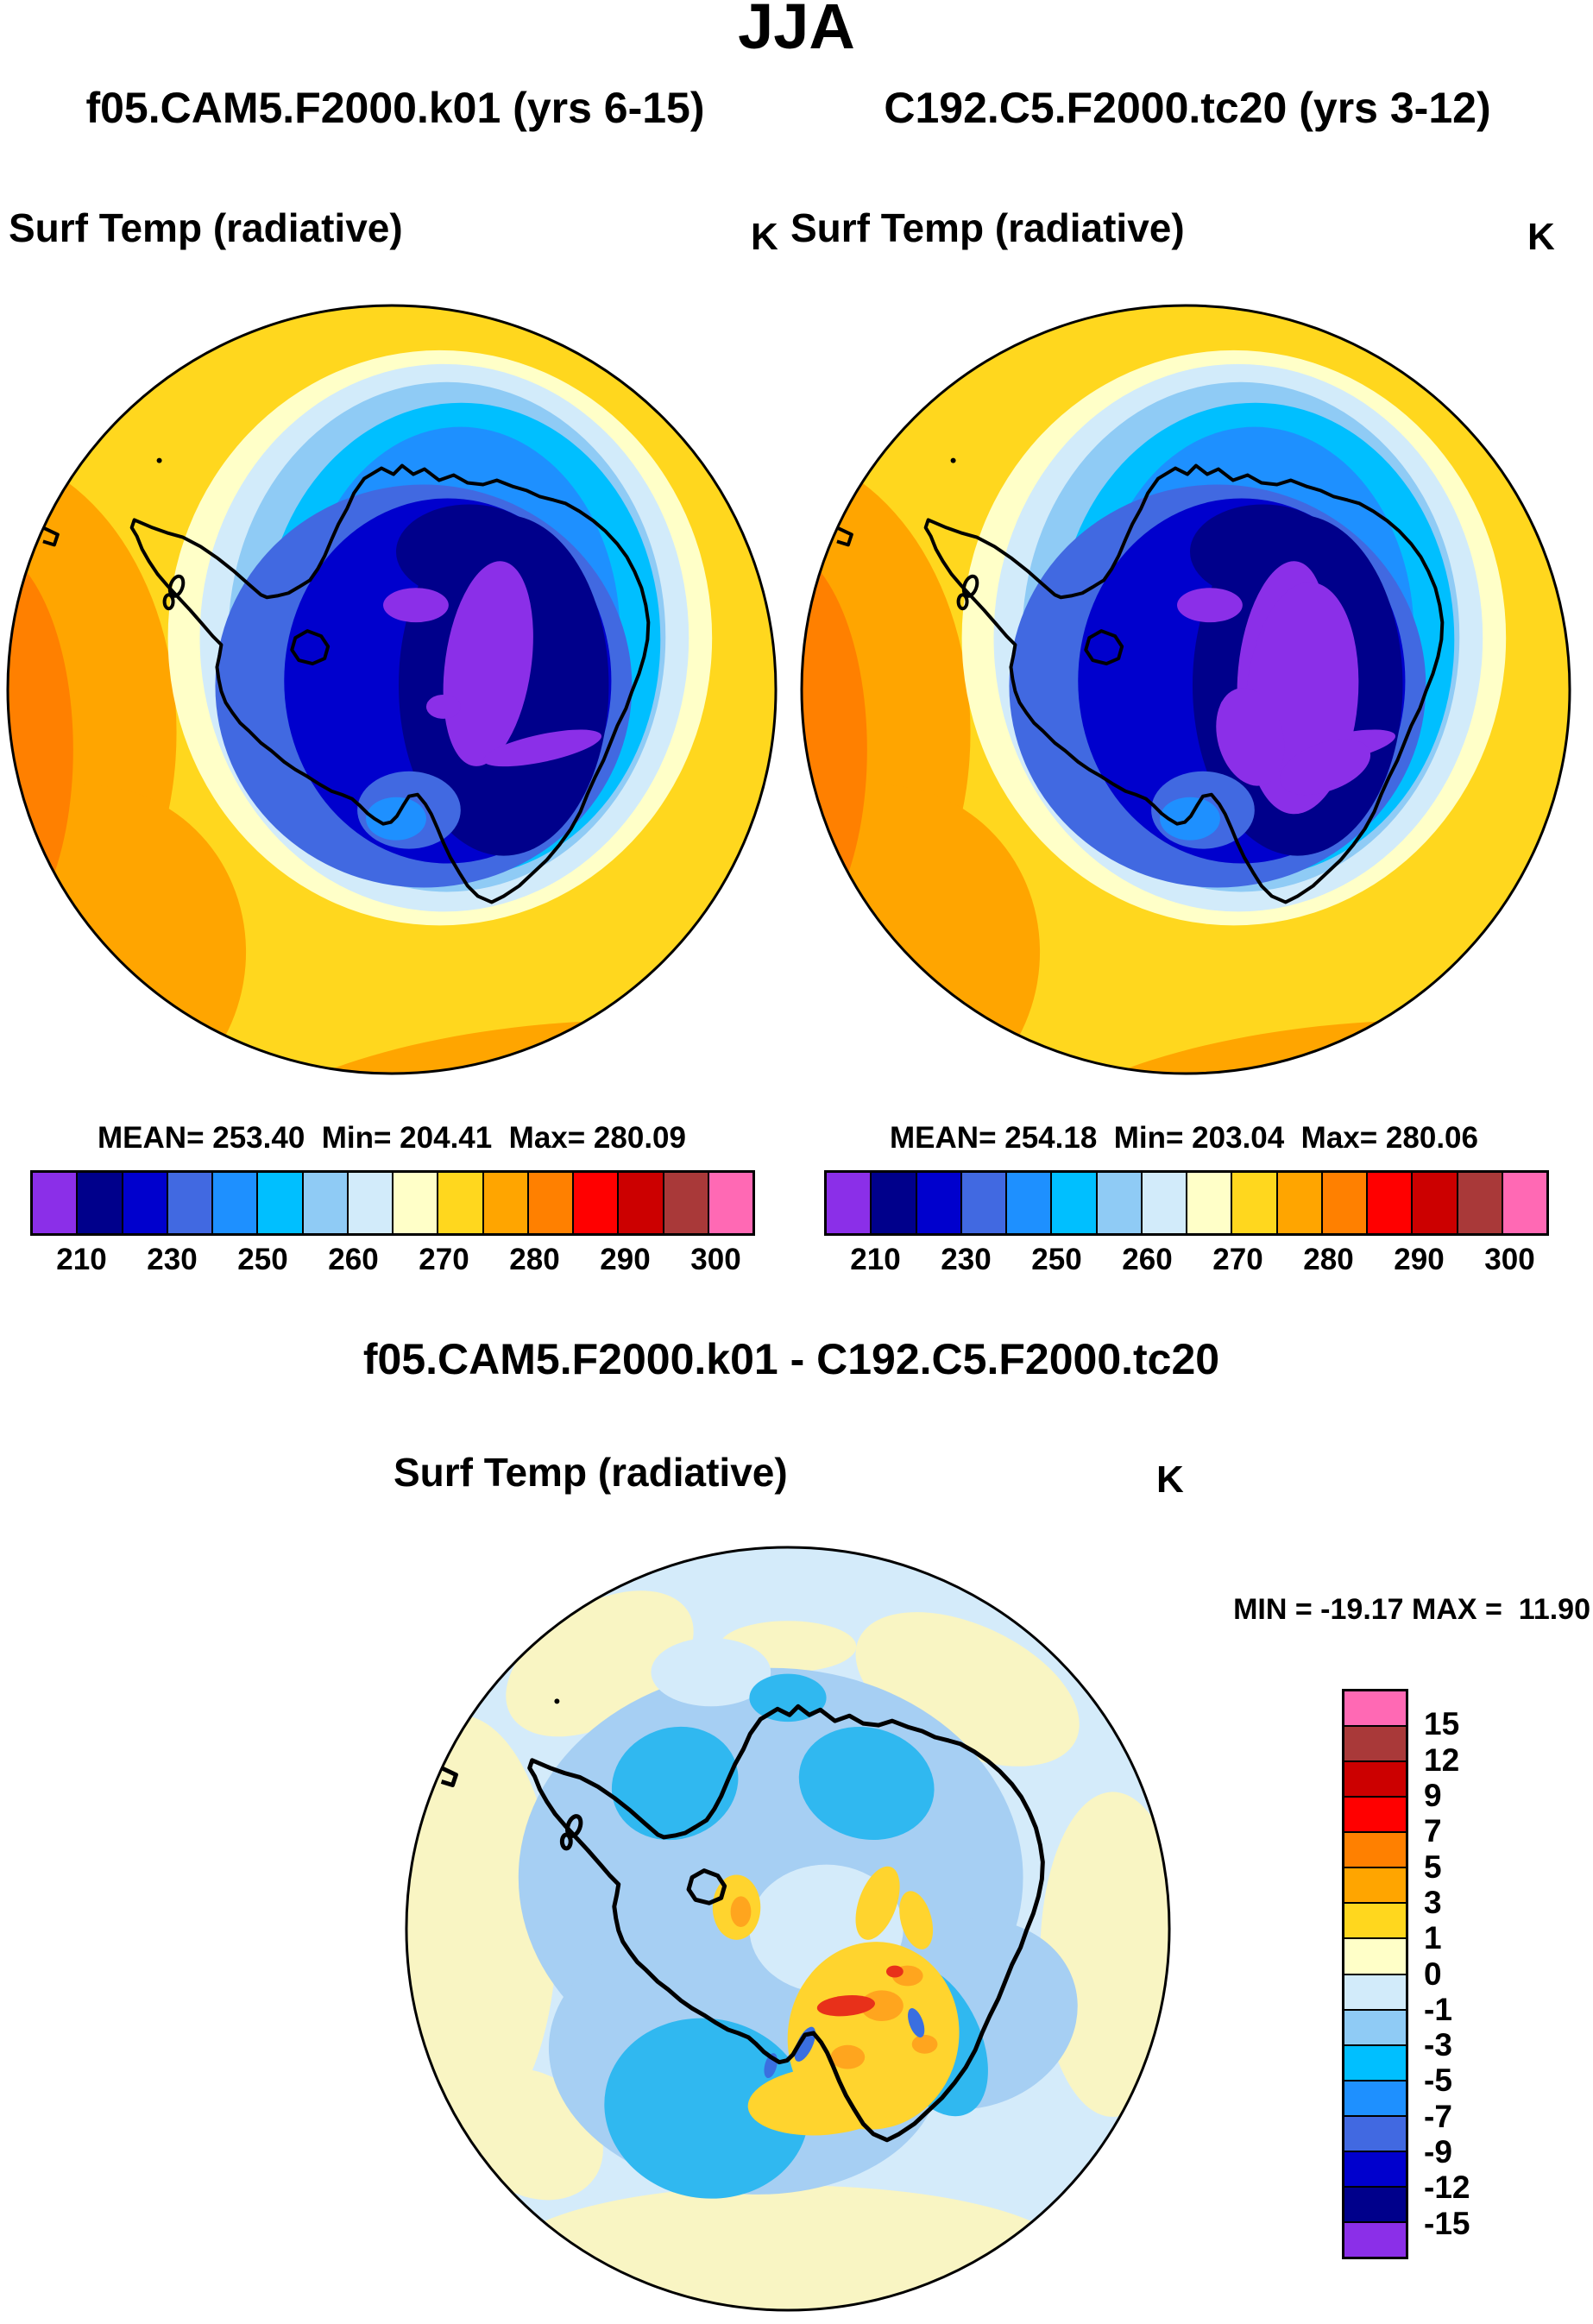 The height and width of the screenshot is (2324, 1593). I want to click on diff-colorbar-label: 3, so click(1433, 1902).